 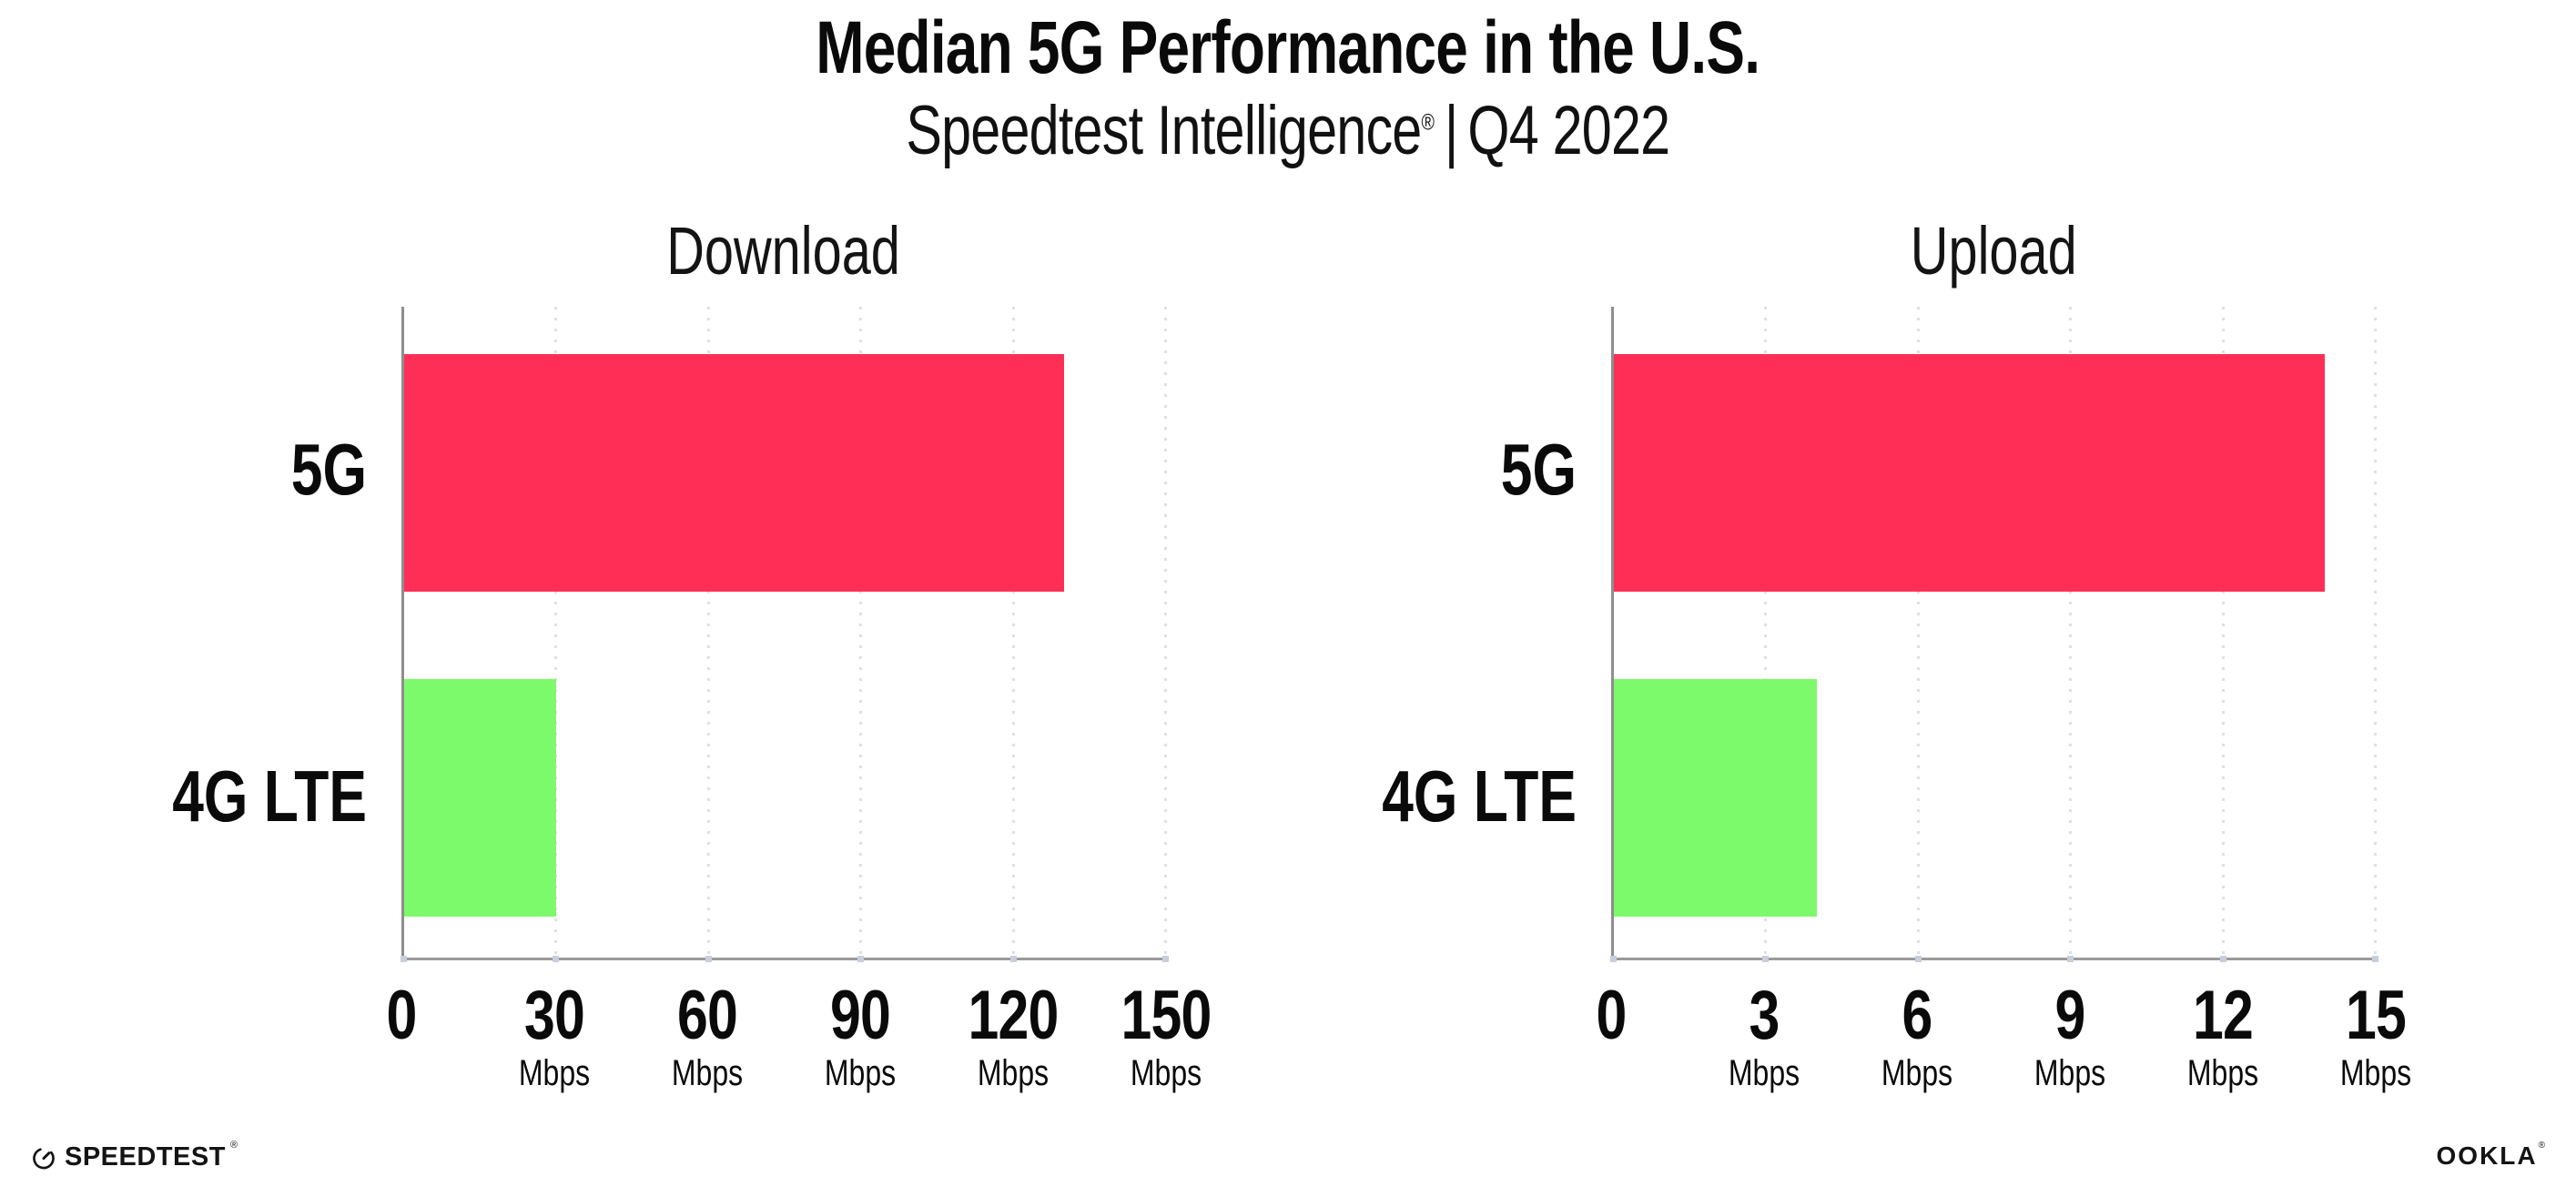 What do you see at coordinates (707, 1015) in the screenshot?
I see `x-tick-value: 60` at bounding box center [707, 1015].